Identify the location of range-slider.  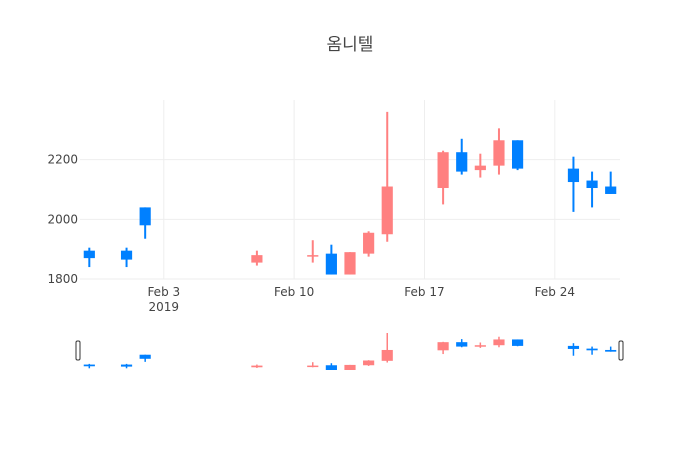
(349, 351).